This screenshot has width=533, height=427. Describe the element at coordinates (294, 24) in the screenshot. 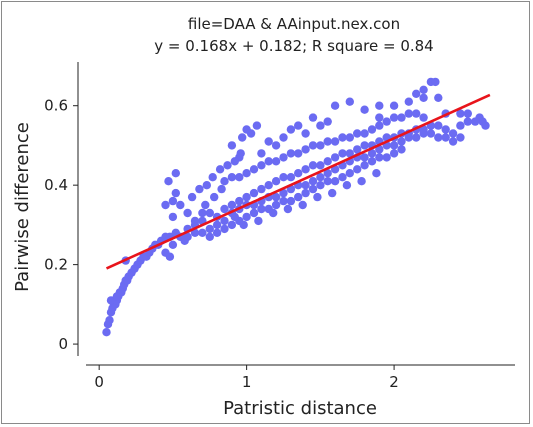

I see `chart-title: file=DAA & AAinput.nex.con` at that location.